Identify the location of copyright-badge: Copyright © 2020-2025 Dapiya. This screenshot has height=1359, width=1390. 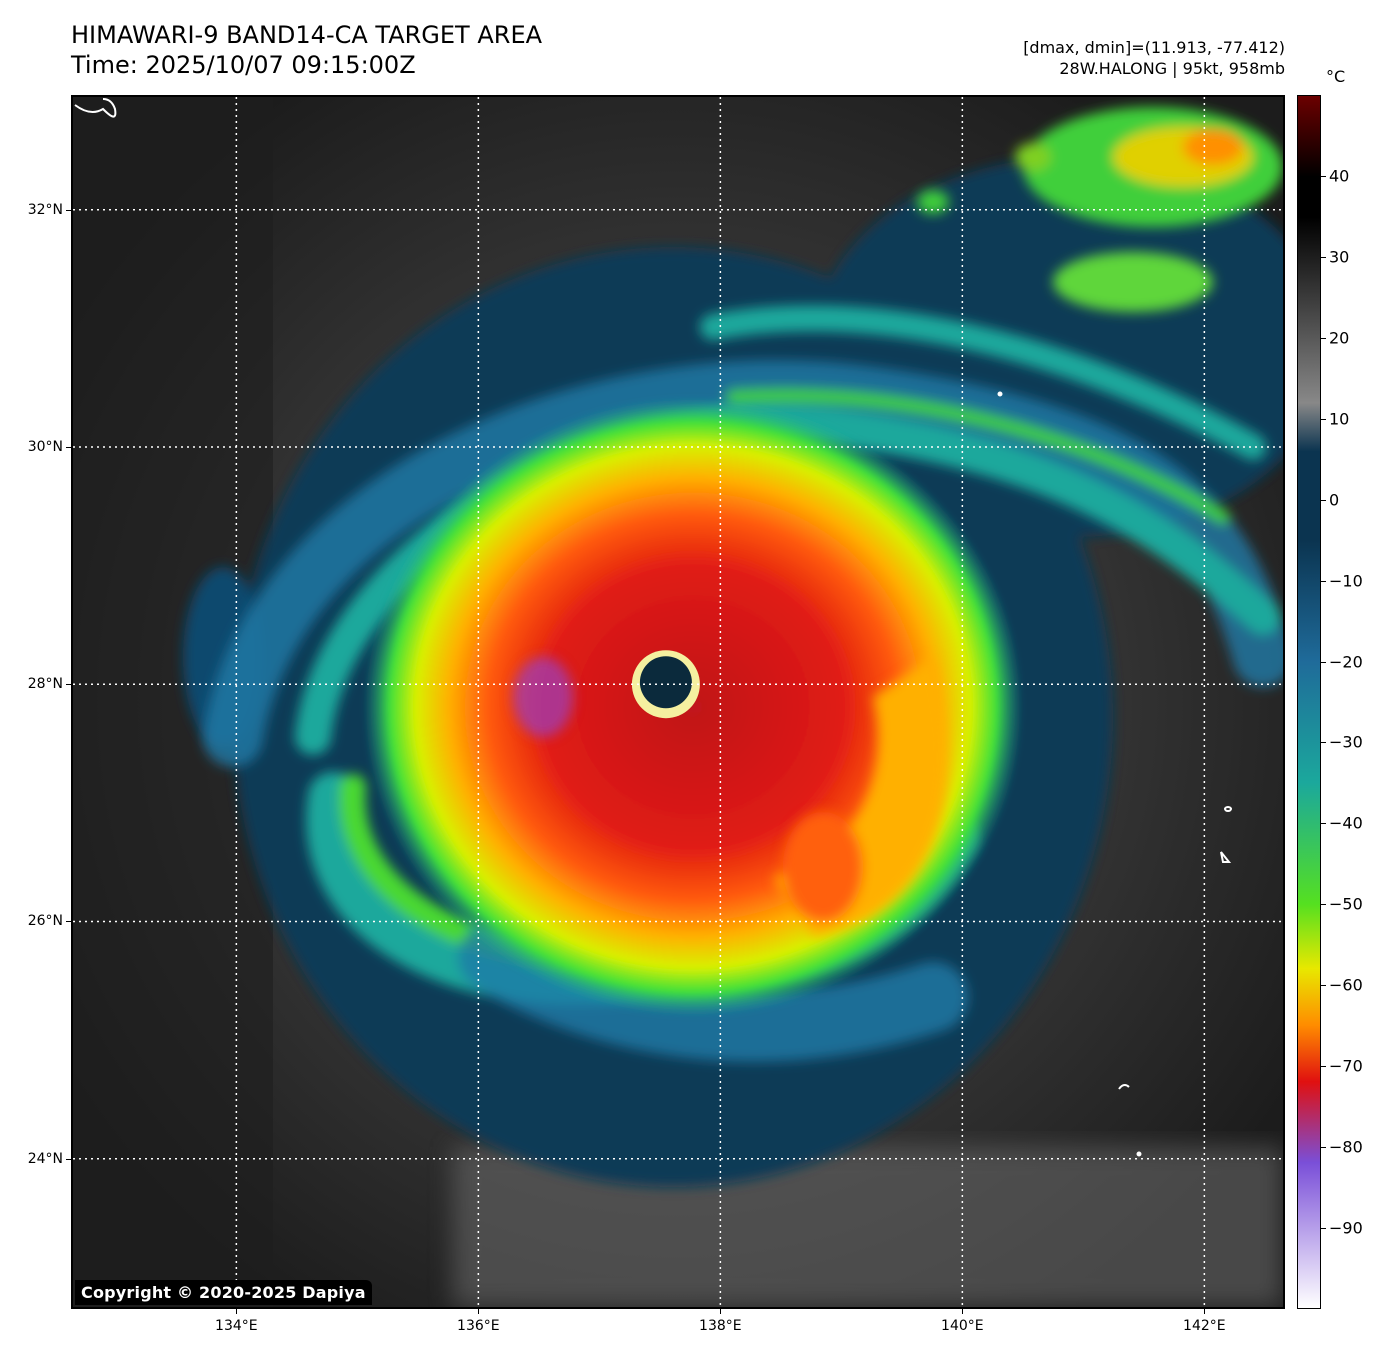
(223, 1292).